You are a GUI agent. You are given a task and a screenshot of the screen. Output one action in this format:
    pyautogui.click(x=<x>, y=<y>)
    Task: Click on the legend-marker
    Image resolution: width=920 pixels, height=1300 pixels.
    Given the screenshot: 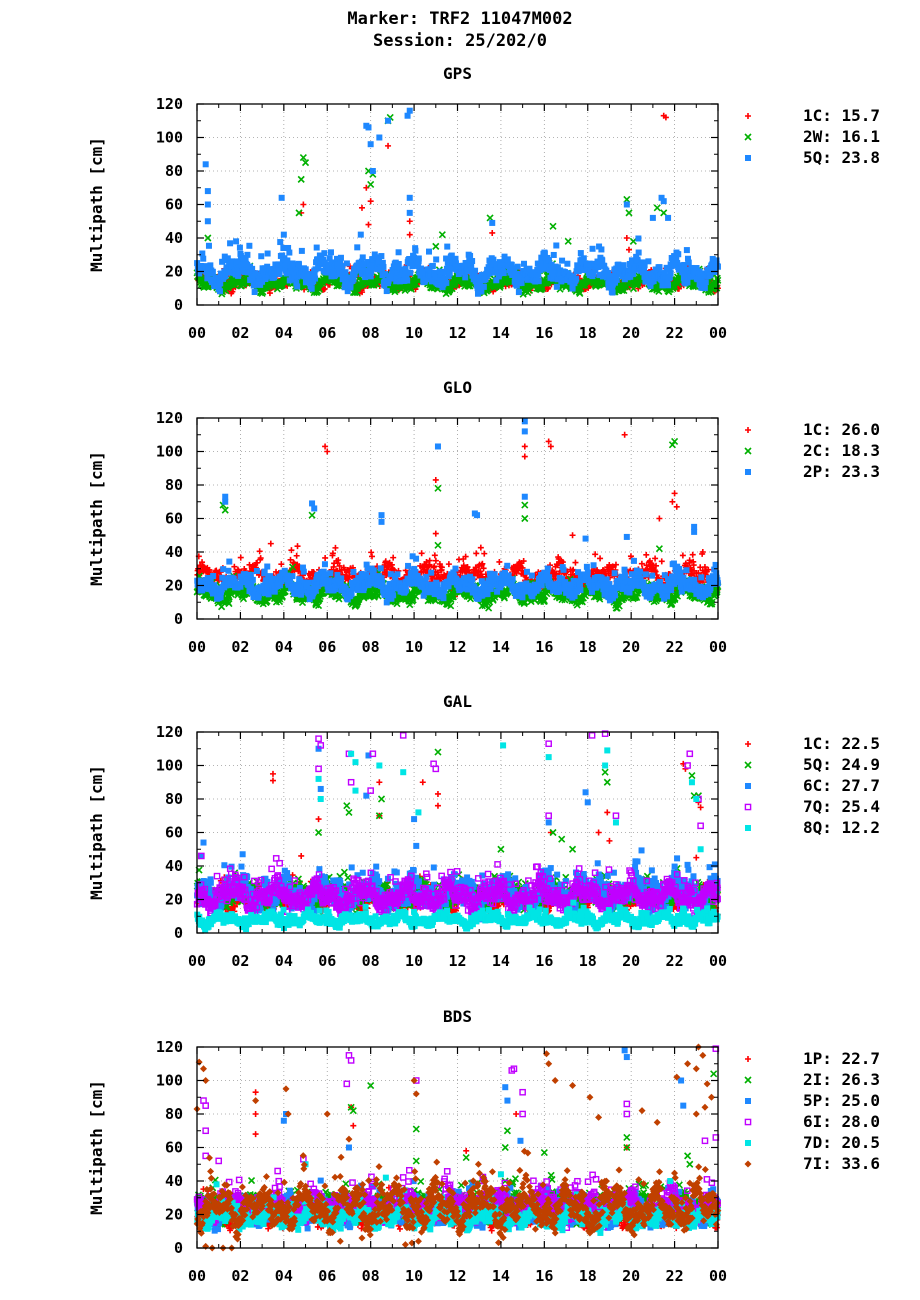 What is the action you would take?
    pyautogui.click(x=748, y=158)
    